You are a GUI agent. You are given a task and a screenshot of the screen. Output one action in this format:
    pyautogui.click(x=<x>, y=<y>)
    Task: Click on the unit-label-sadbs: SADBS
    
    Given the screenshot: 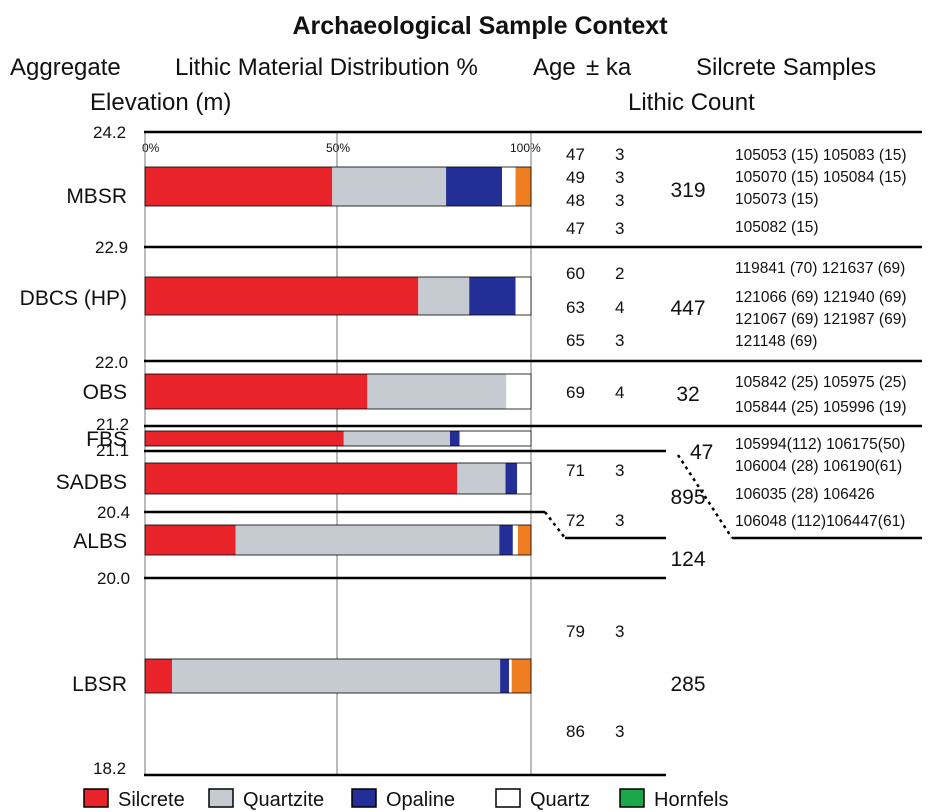 What is the action you would take?
    pyautogui.click(x=91, y=482)
    